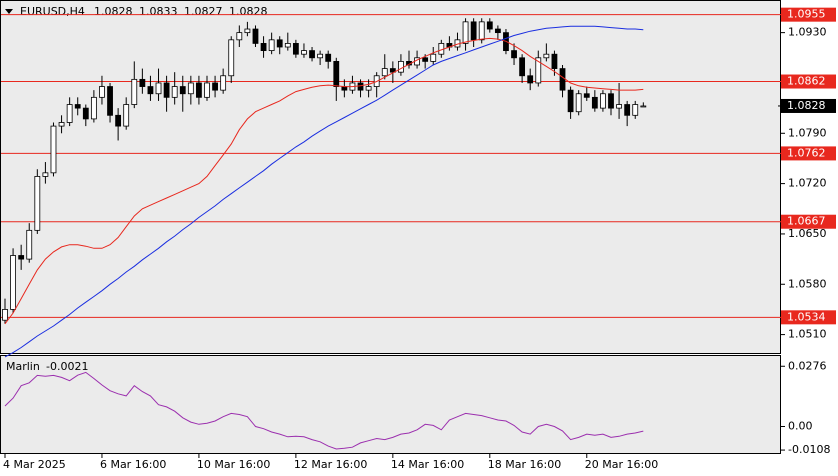  I want to click on indicator-name: Marlin, so click(23, 366).